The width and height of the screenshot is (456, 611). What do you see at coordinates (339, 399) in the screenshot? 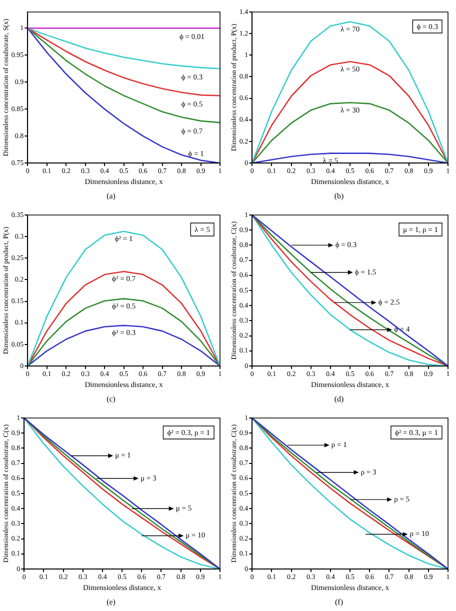
I see `text: (d)` at bounding box center [339, 399].